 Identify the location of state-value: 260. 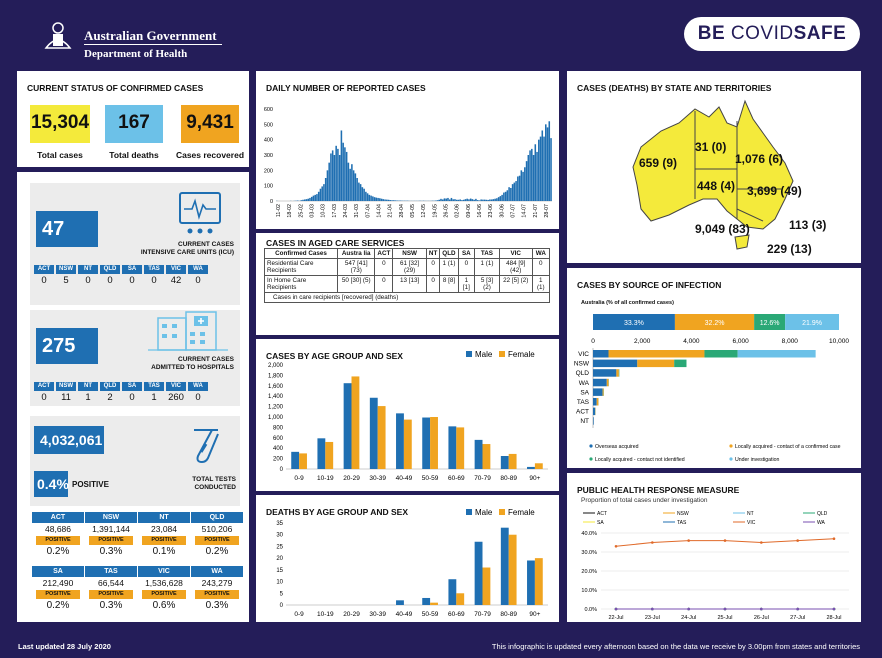
(176, 397).